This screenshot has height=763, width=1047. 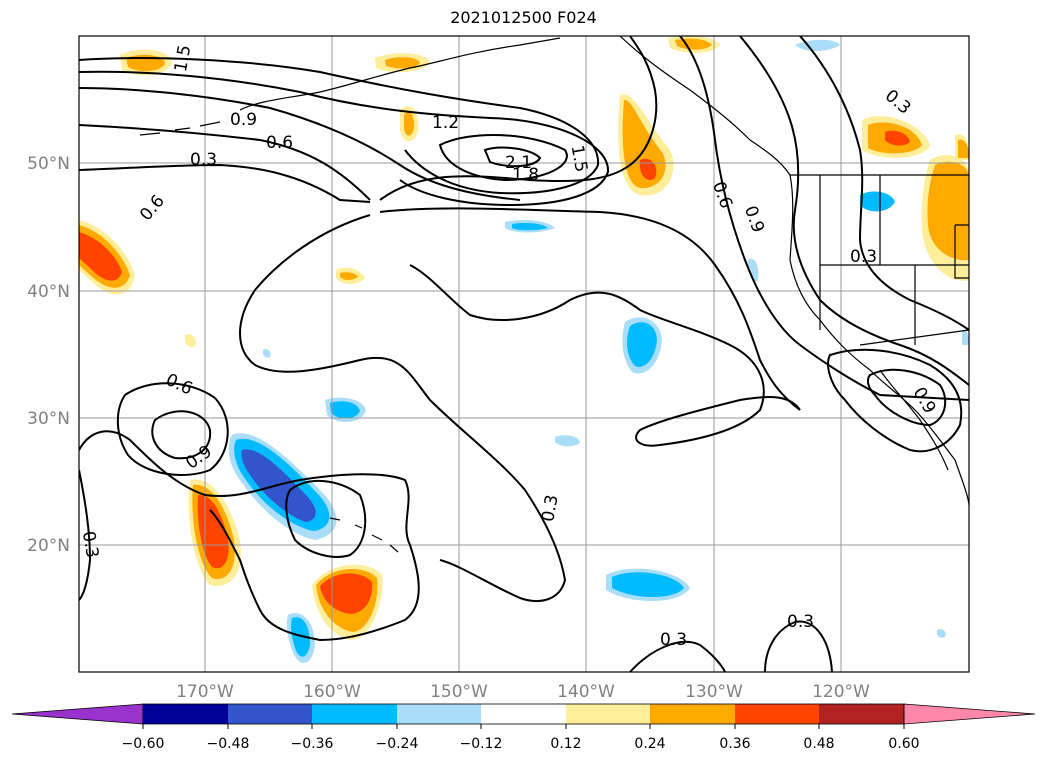 I want to click on colorbar-tick-label: 0.24, so click(x=649, y=744).